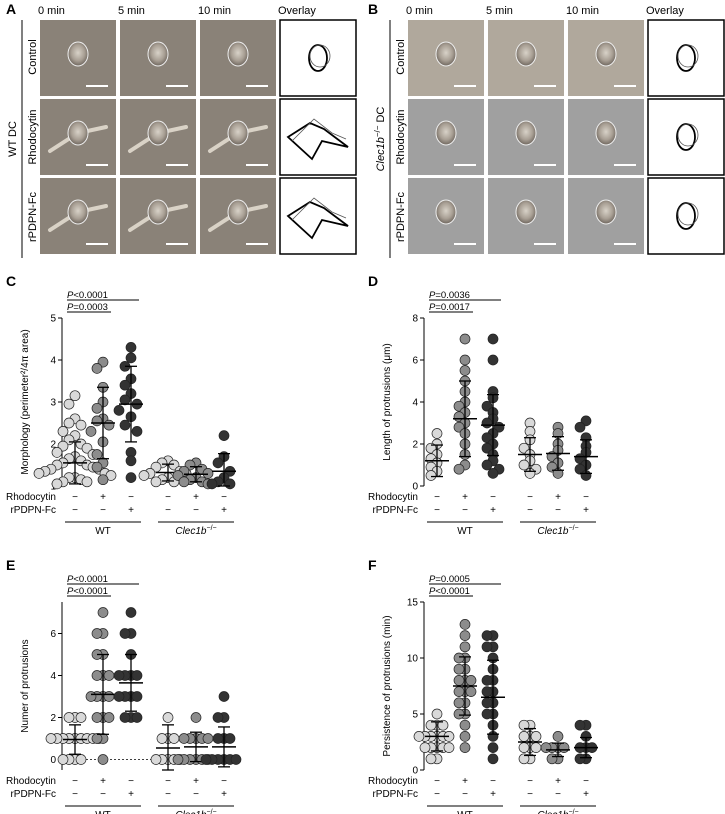 This screenshot has width=725, height=814. I want to click on panel-letter-d: D, so click(373, 281).